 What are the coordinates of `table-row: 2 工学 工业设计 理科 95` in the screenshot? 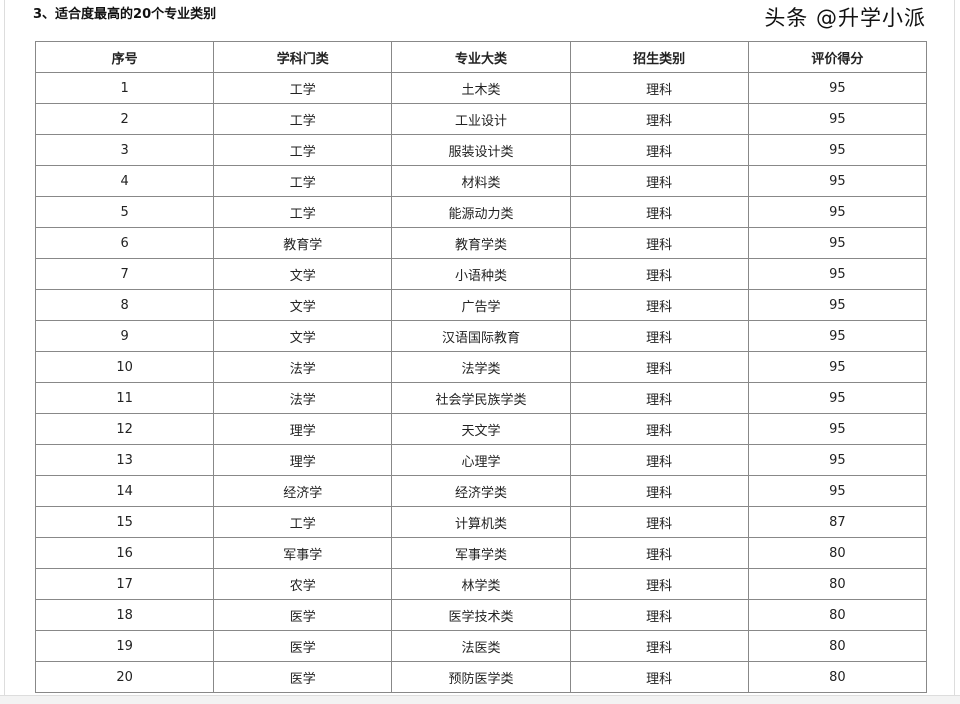 It's located at (481, 119).